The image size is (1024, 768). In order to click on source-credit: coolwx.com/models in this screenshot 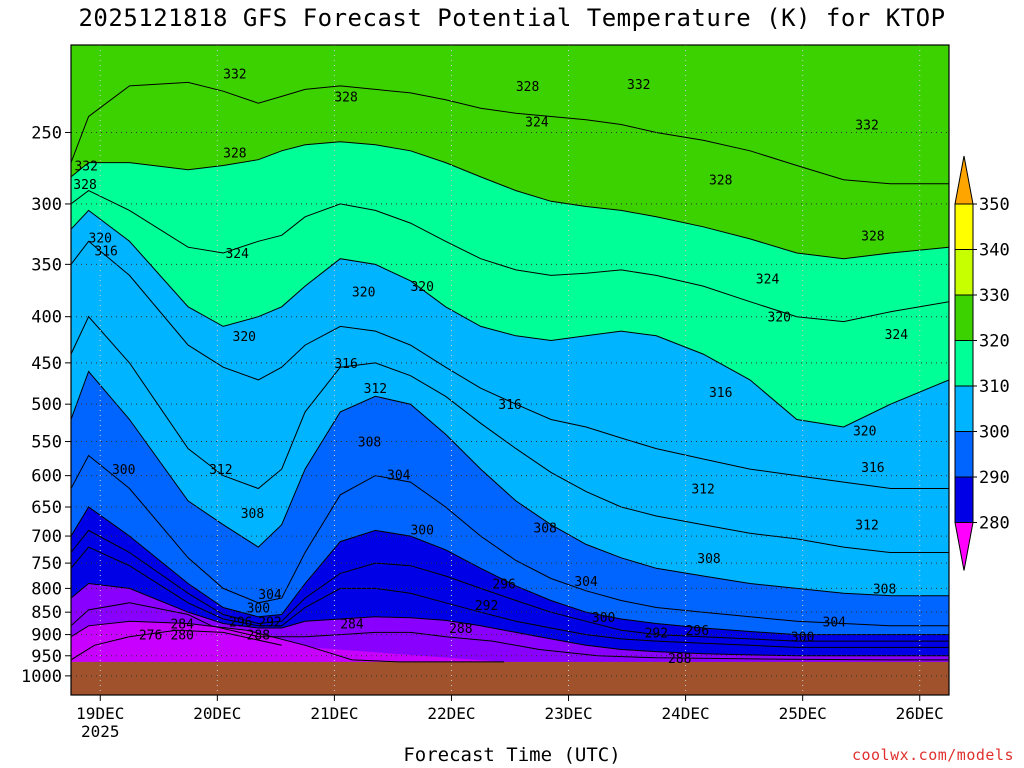, I will do `click(932, 755)`.